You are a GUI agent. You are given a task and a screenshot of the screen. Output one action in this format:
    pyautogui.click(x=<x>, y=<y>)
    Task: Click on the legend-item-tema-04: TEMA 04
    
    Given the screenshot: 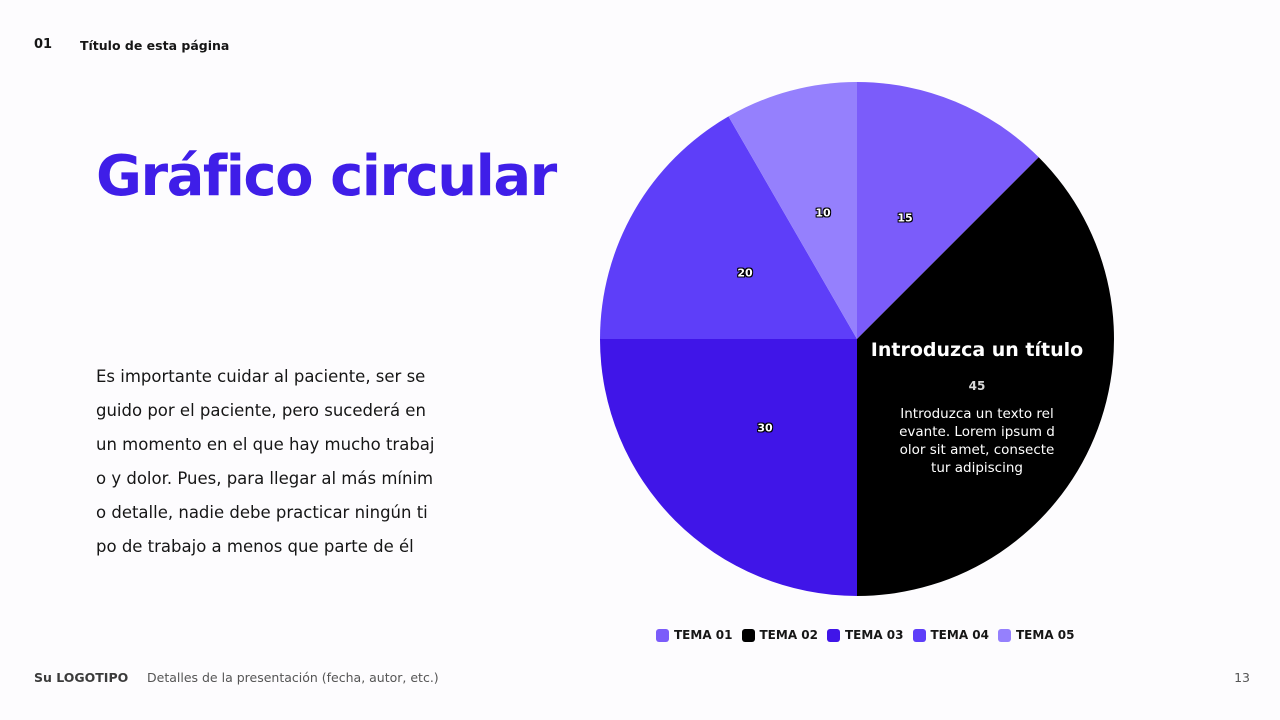 What is the action you would take?
    pyautogui.click(x=951, y=635)
    